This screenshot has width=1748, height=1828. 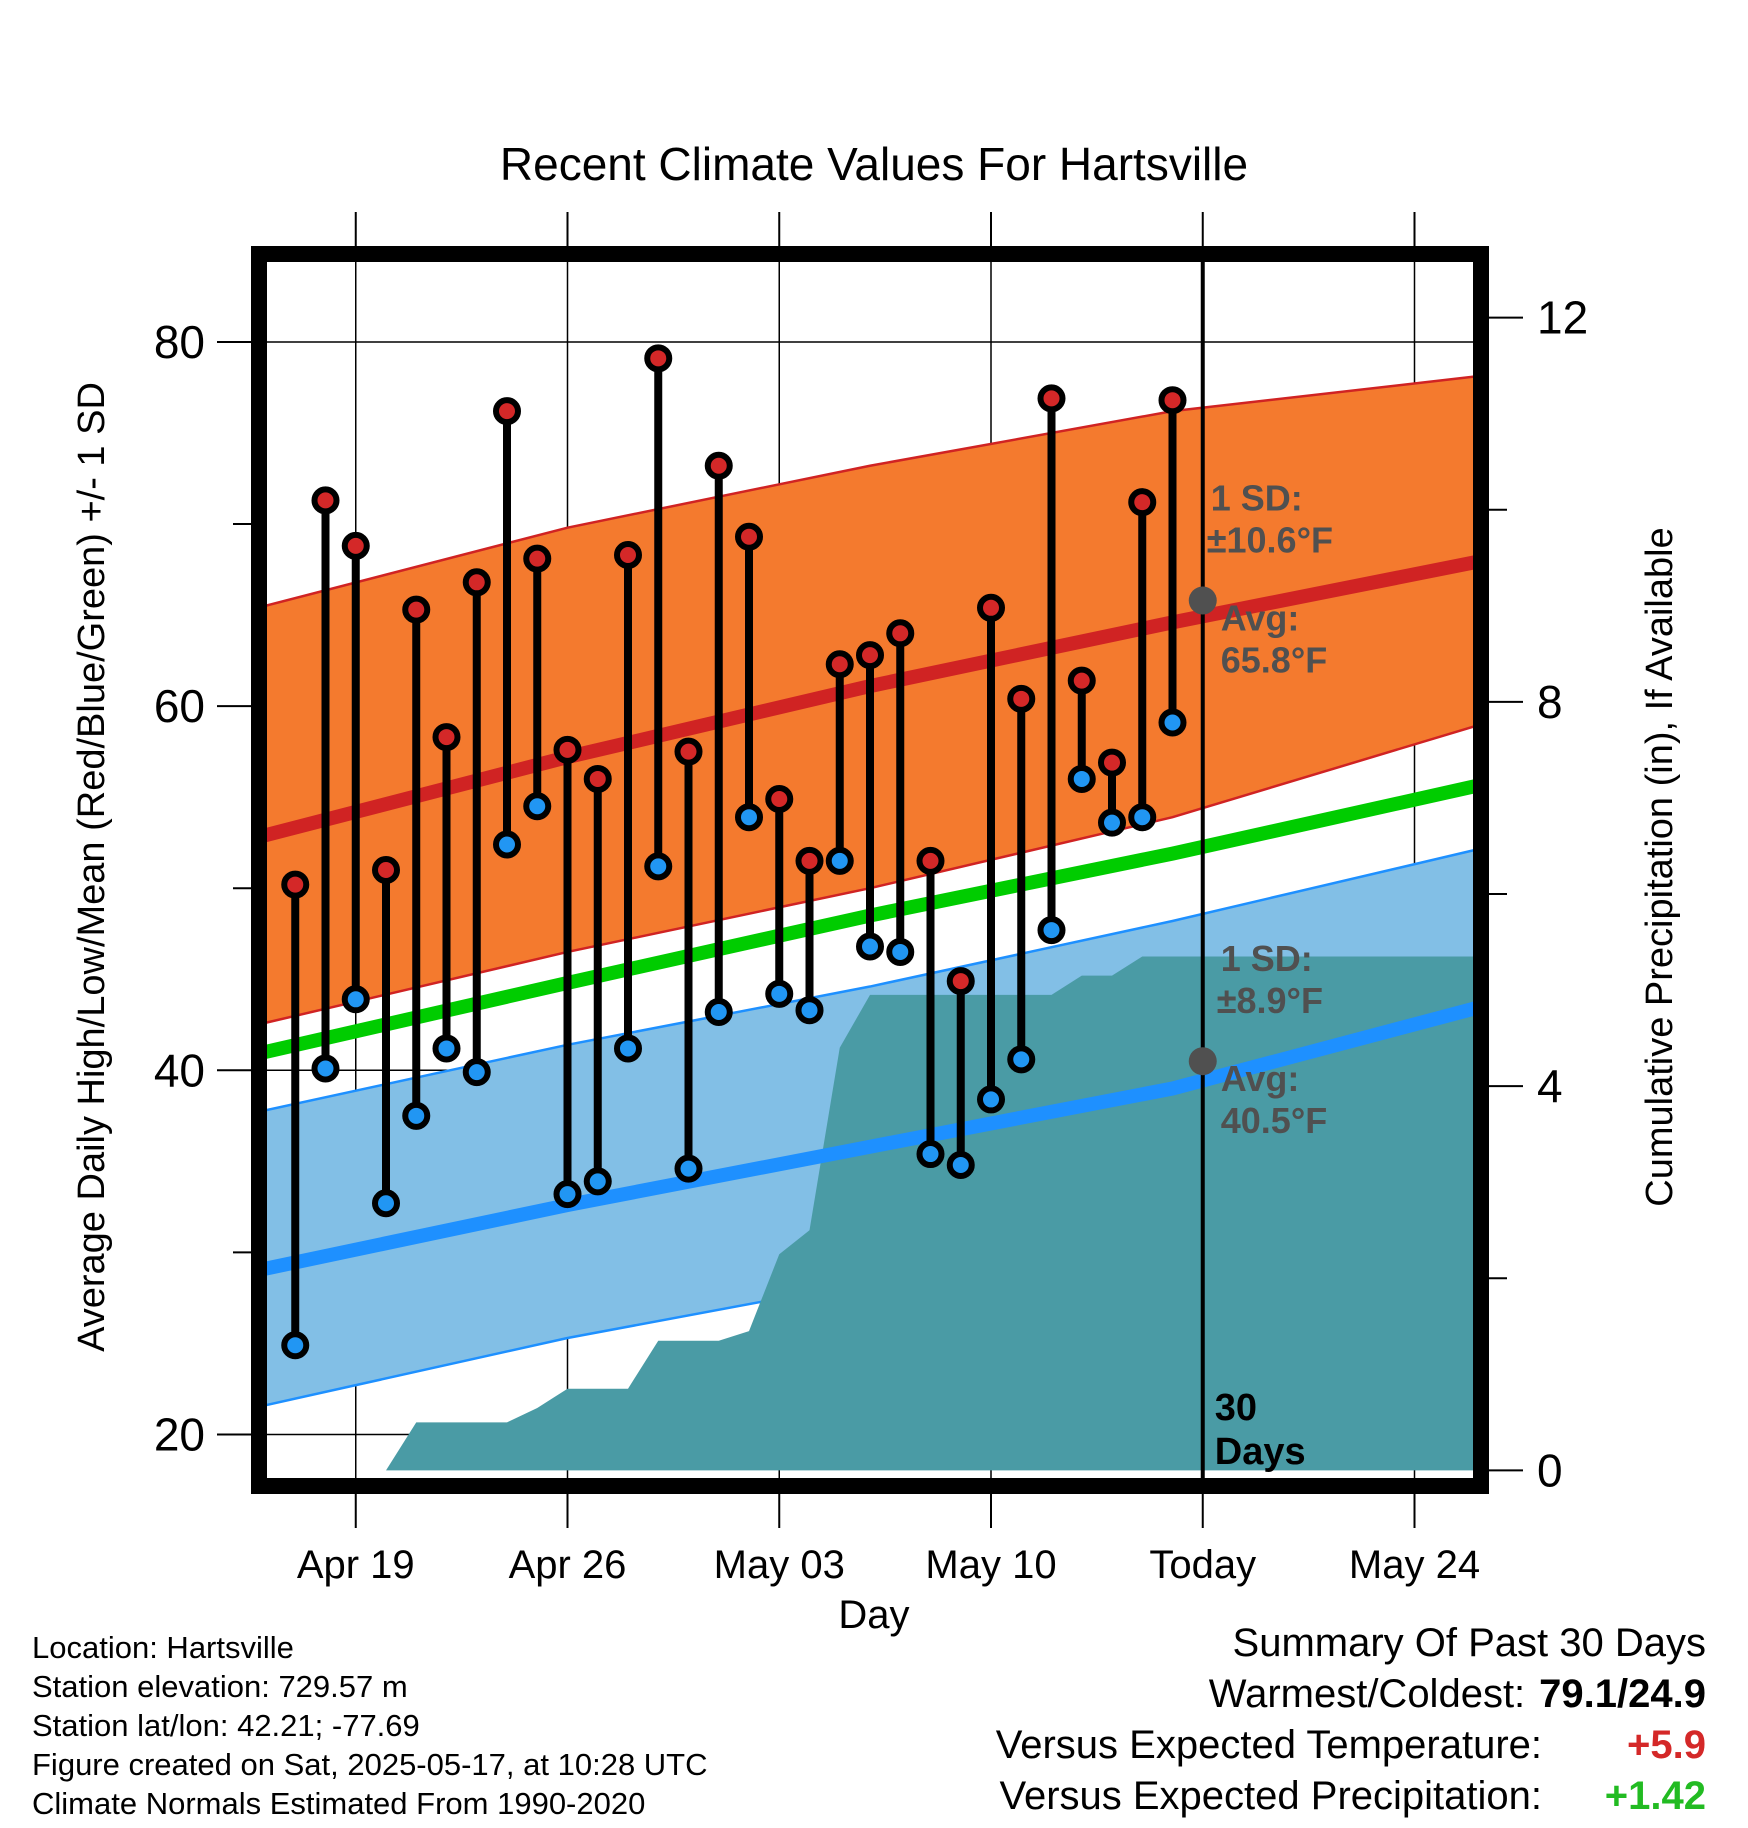 I want to click on y-tick-label: 20, so click(x=179, y=1434).